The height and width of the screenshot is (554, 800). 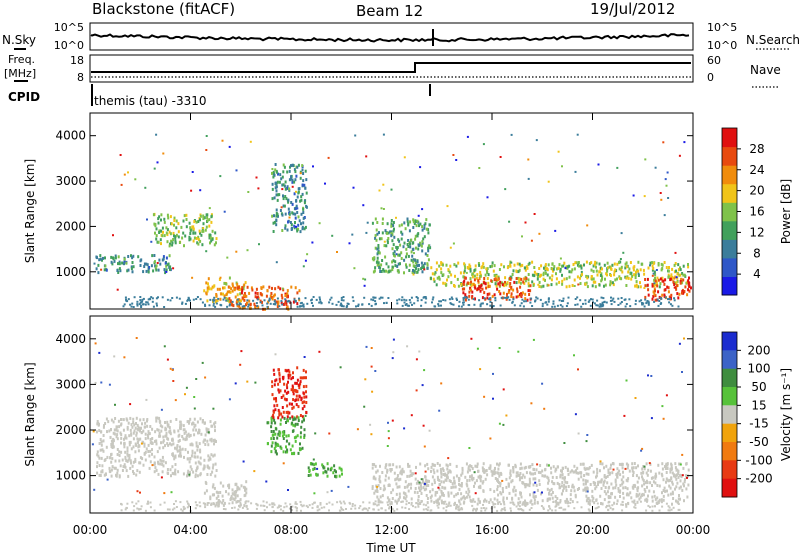 What do you see at coordinates (70, 226) in the screenshot?
I see `power-y-tick-label: 2000` at bounding box center [70, 226].